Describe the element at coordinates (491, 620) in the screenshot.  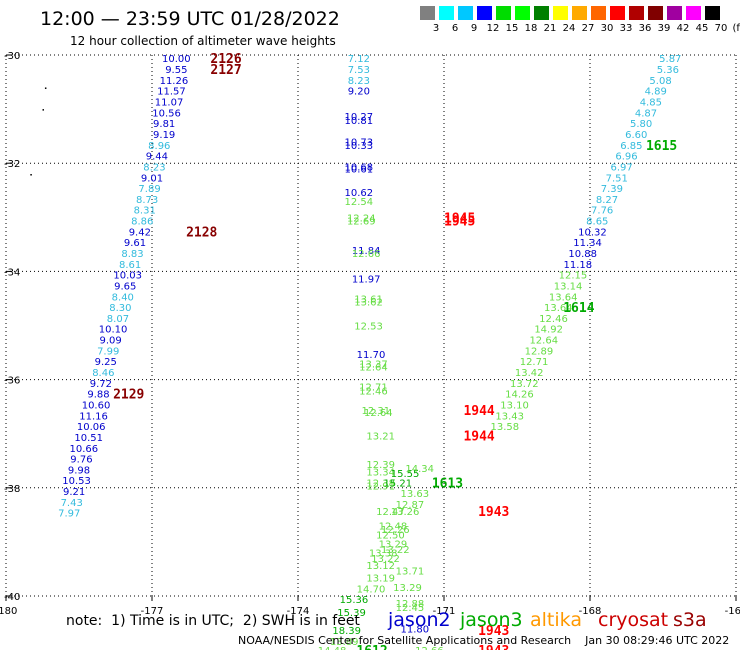
I see `legend-sat-1: jason3` at that location.